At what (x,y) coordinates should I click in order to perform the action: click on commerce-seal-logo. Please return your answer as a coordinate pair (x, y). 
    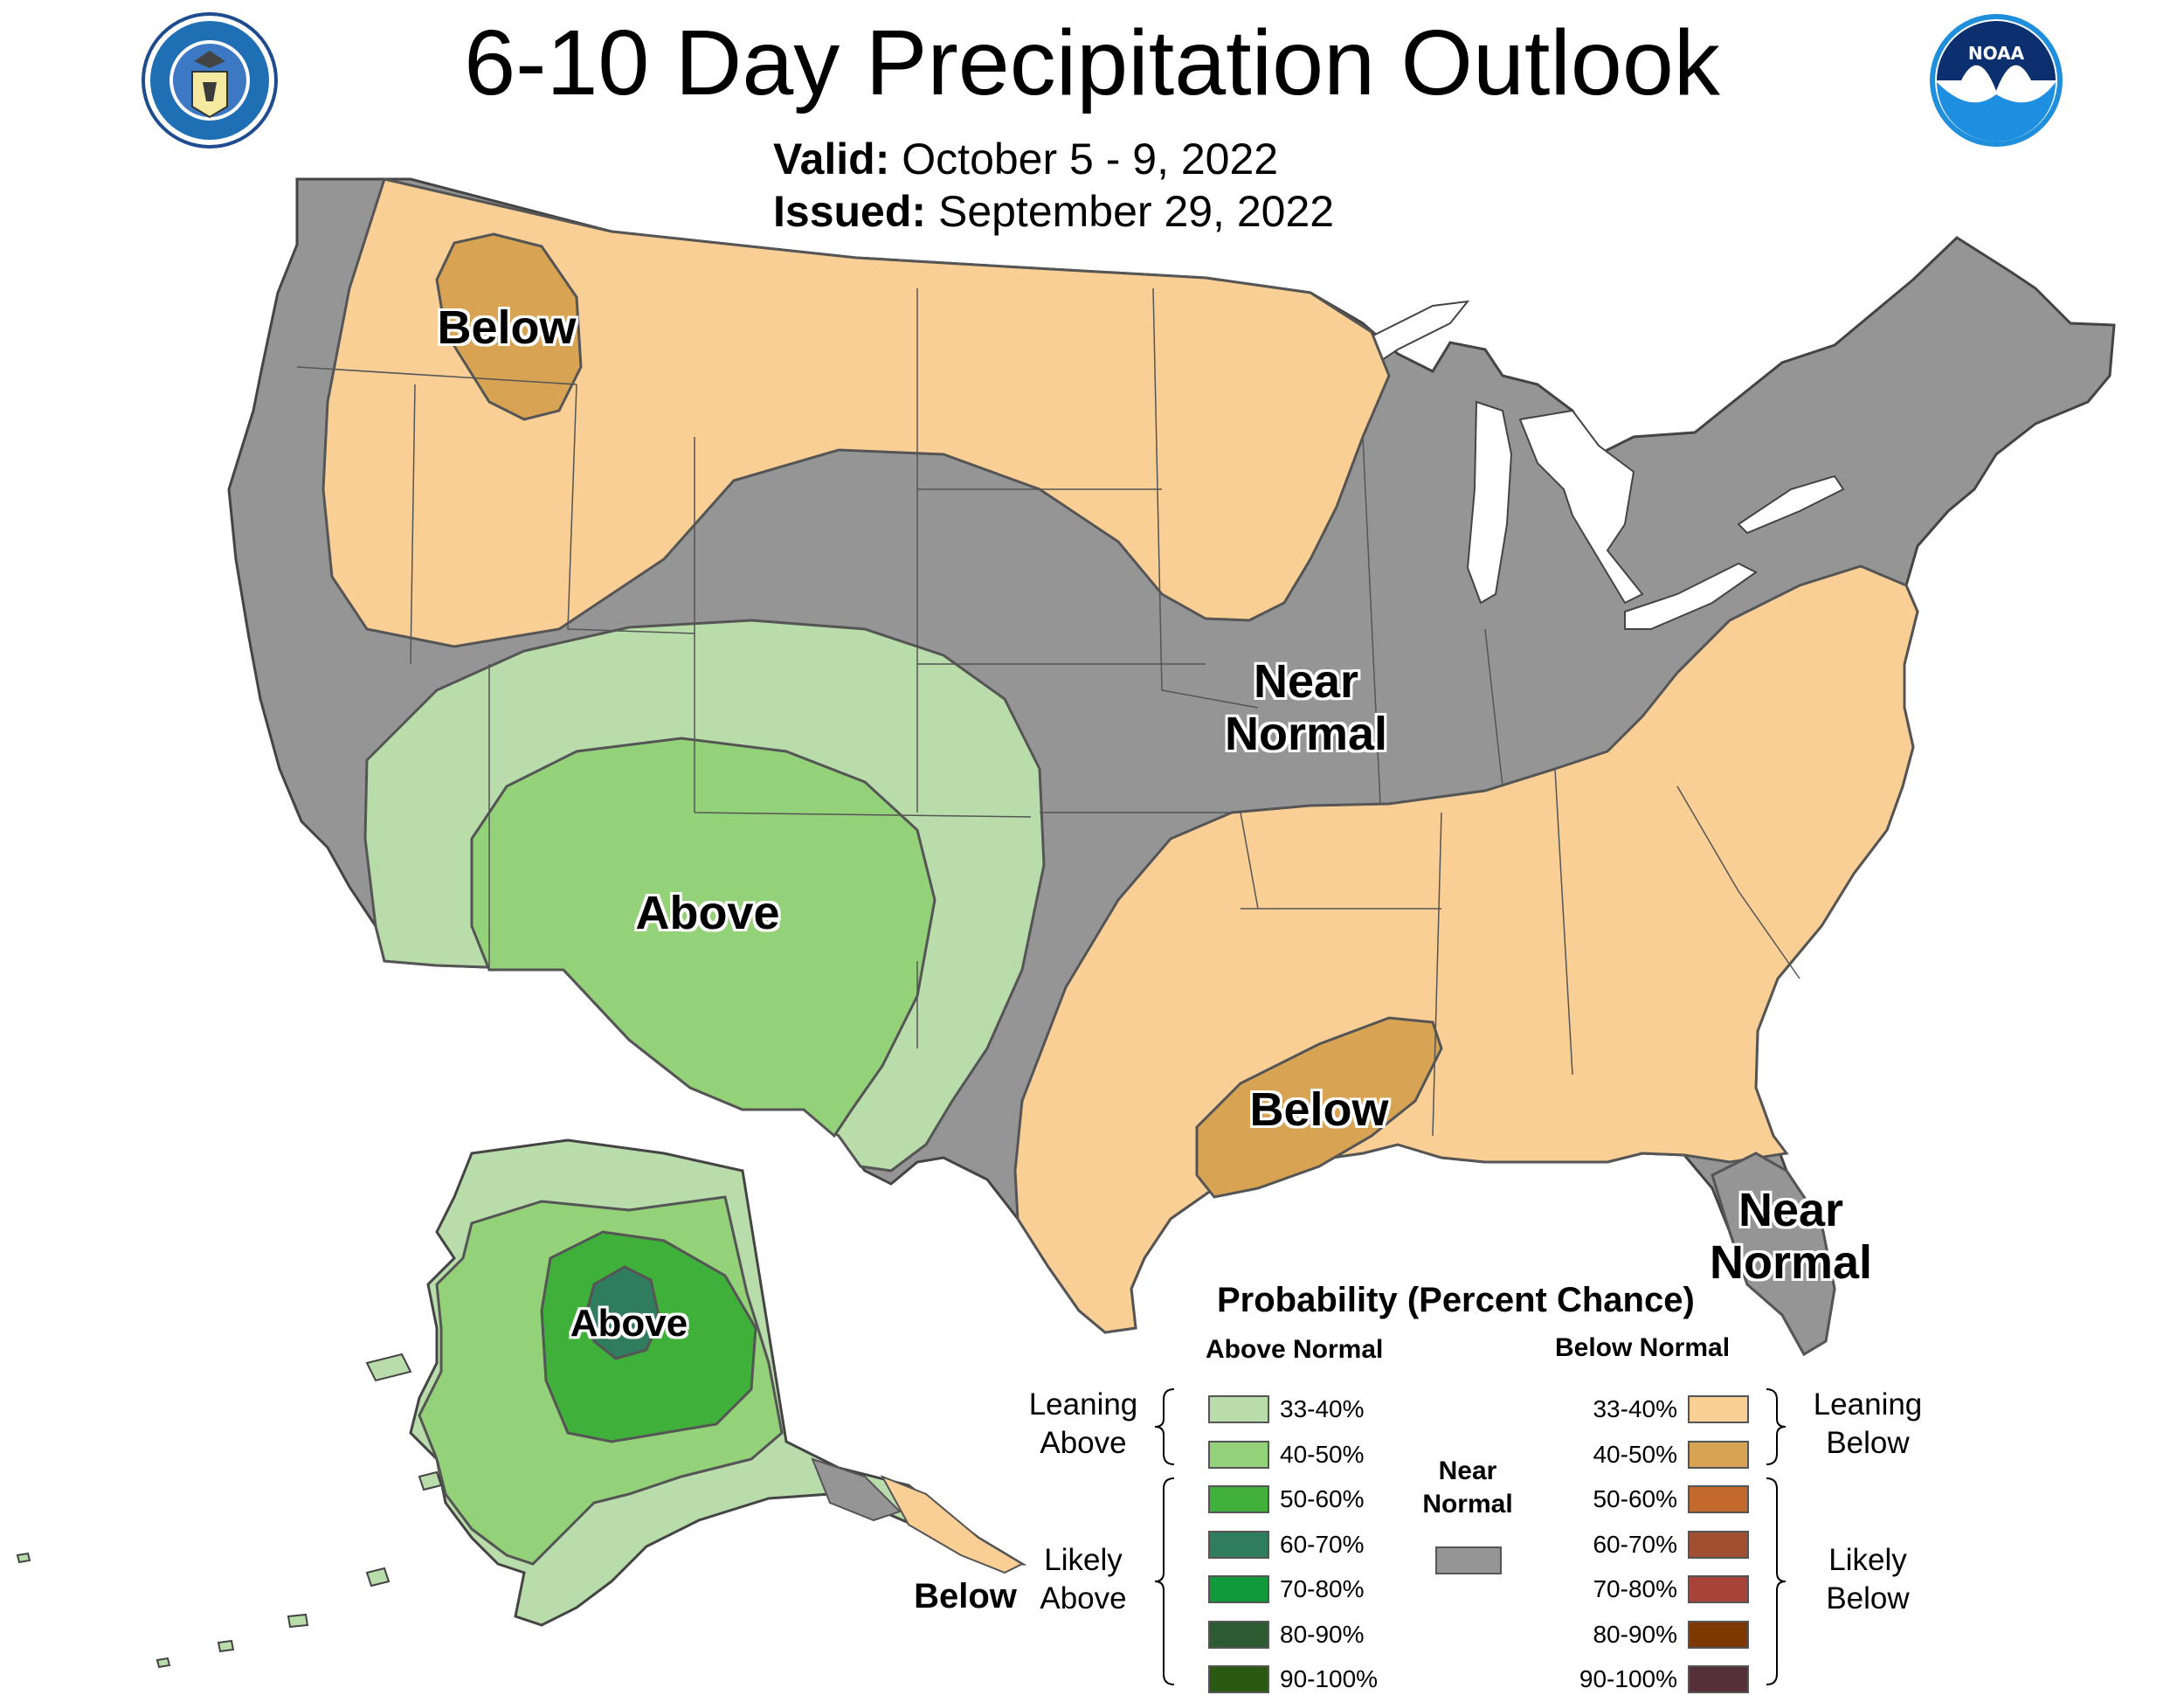
    Looking at the image, I should click on (210, 80).